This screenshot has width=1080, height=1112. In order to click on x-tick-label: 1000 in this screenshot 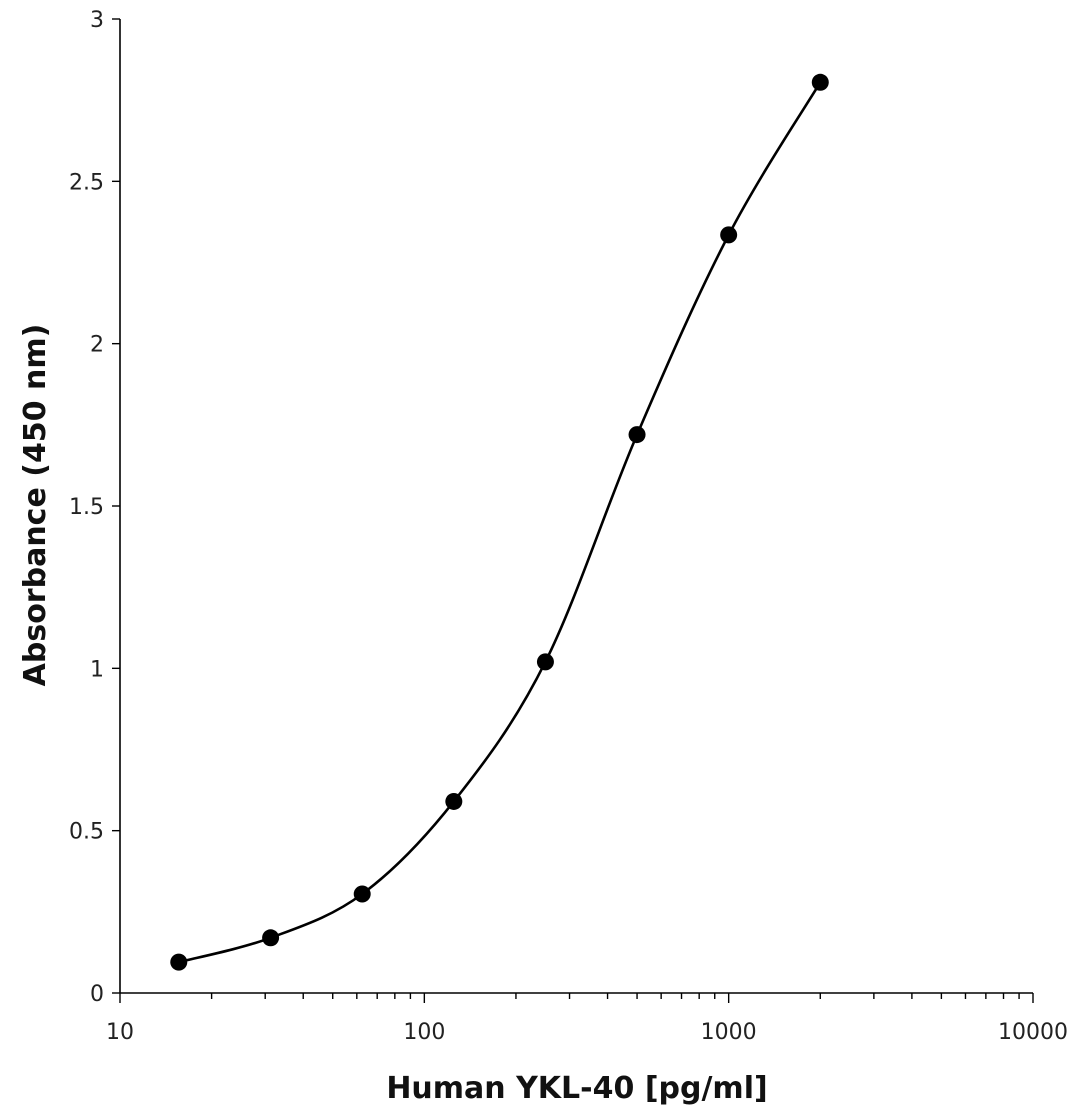, I will do `click(729, 1032)`.